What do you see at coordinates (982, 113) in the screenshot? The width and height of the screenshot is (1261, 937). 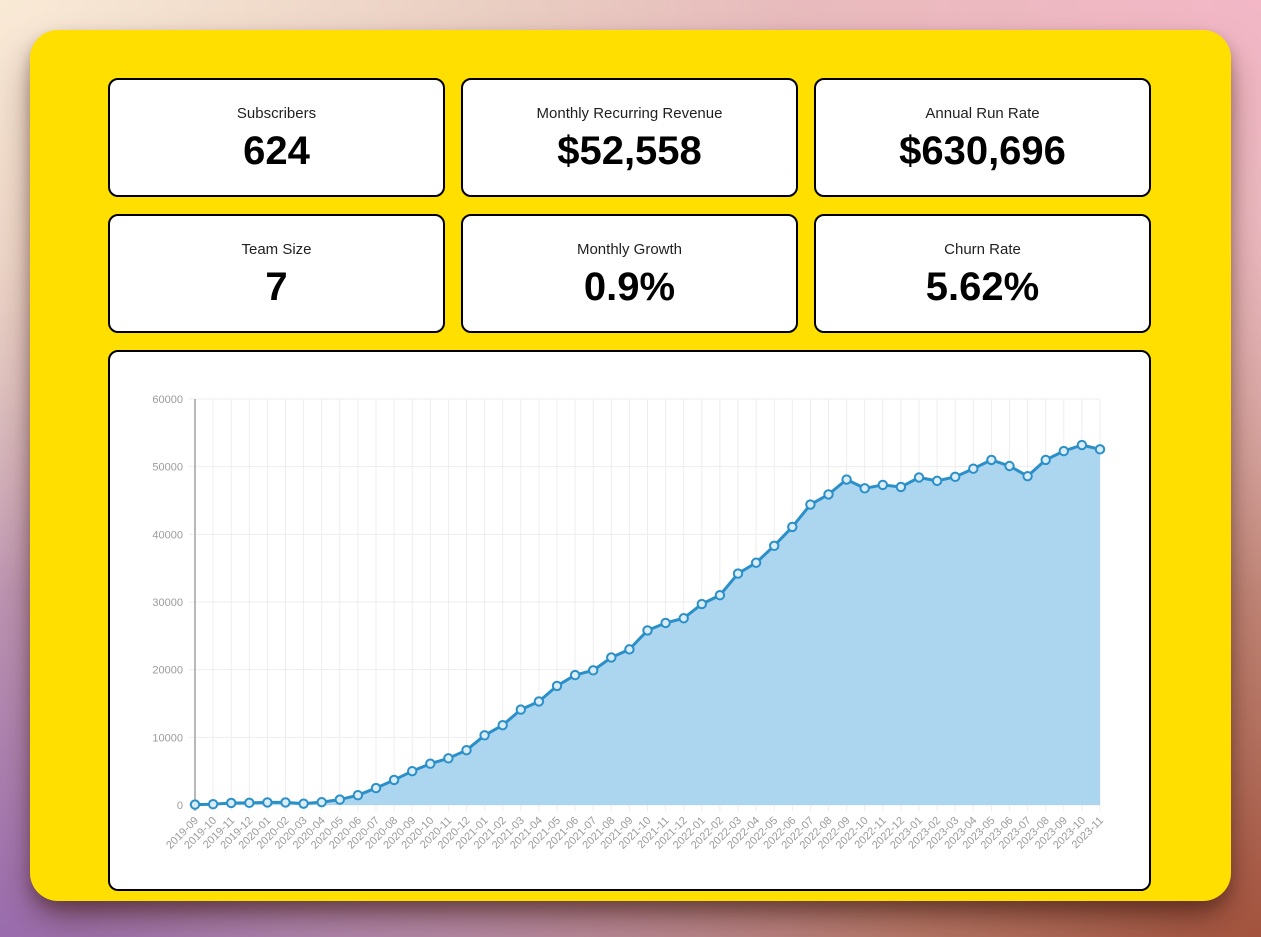 I see `stat-label: Annual Run Rate` at bounding box center [982, 113].